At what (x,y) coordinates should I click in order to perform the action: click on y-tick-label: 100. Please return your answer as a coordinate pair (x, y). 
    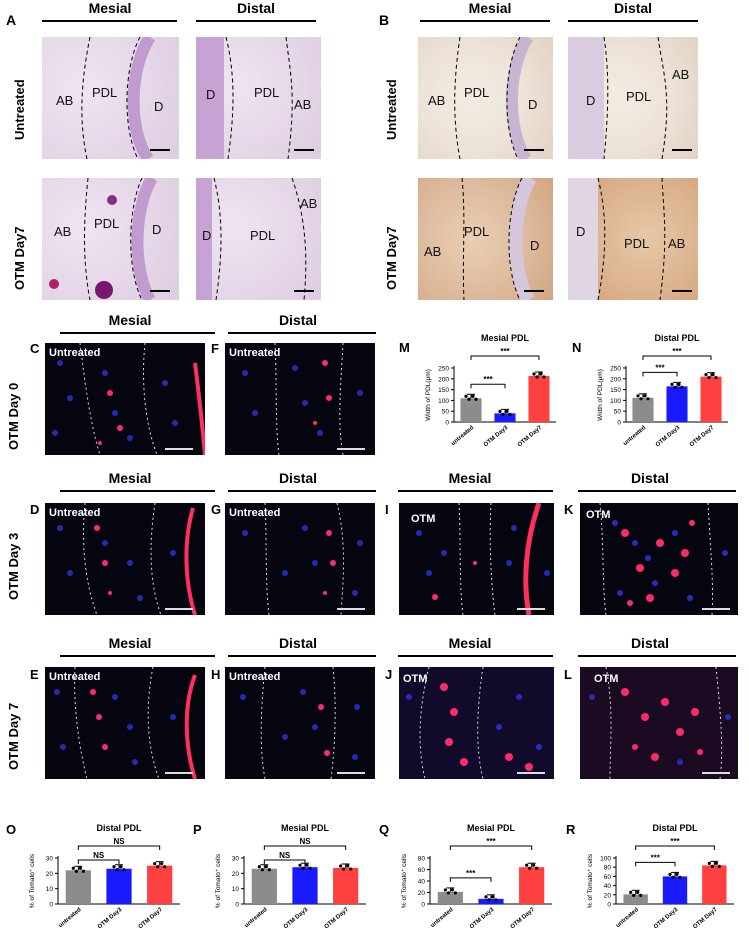
    Looking at the image, I should click on (443, 401).